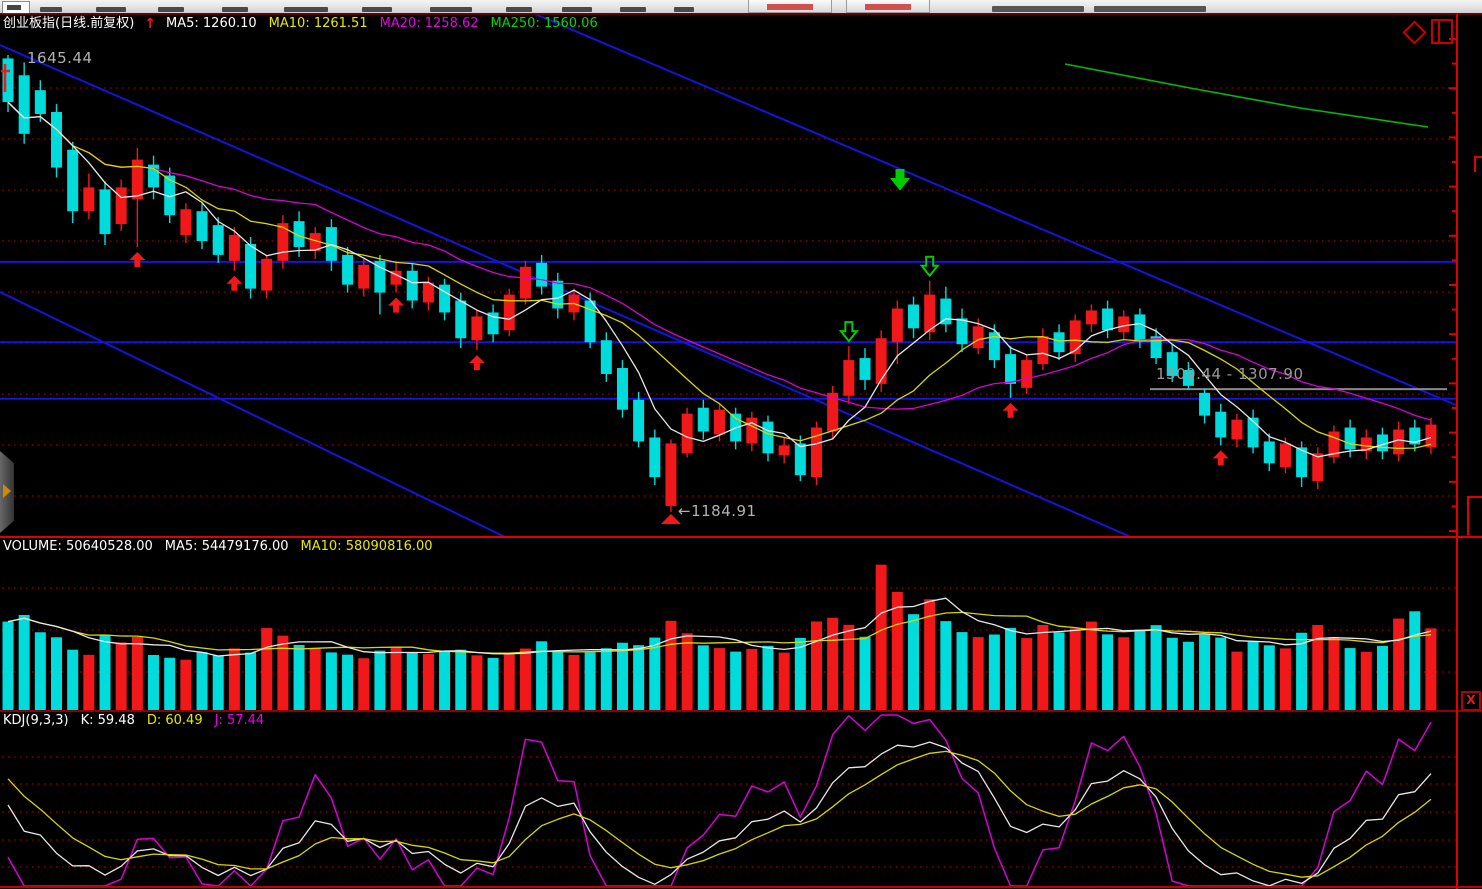  I want to click on sidebar-flyout-handle, so click(7, 492).